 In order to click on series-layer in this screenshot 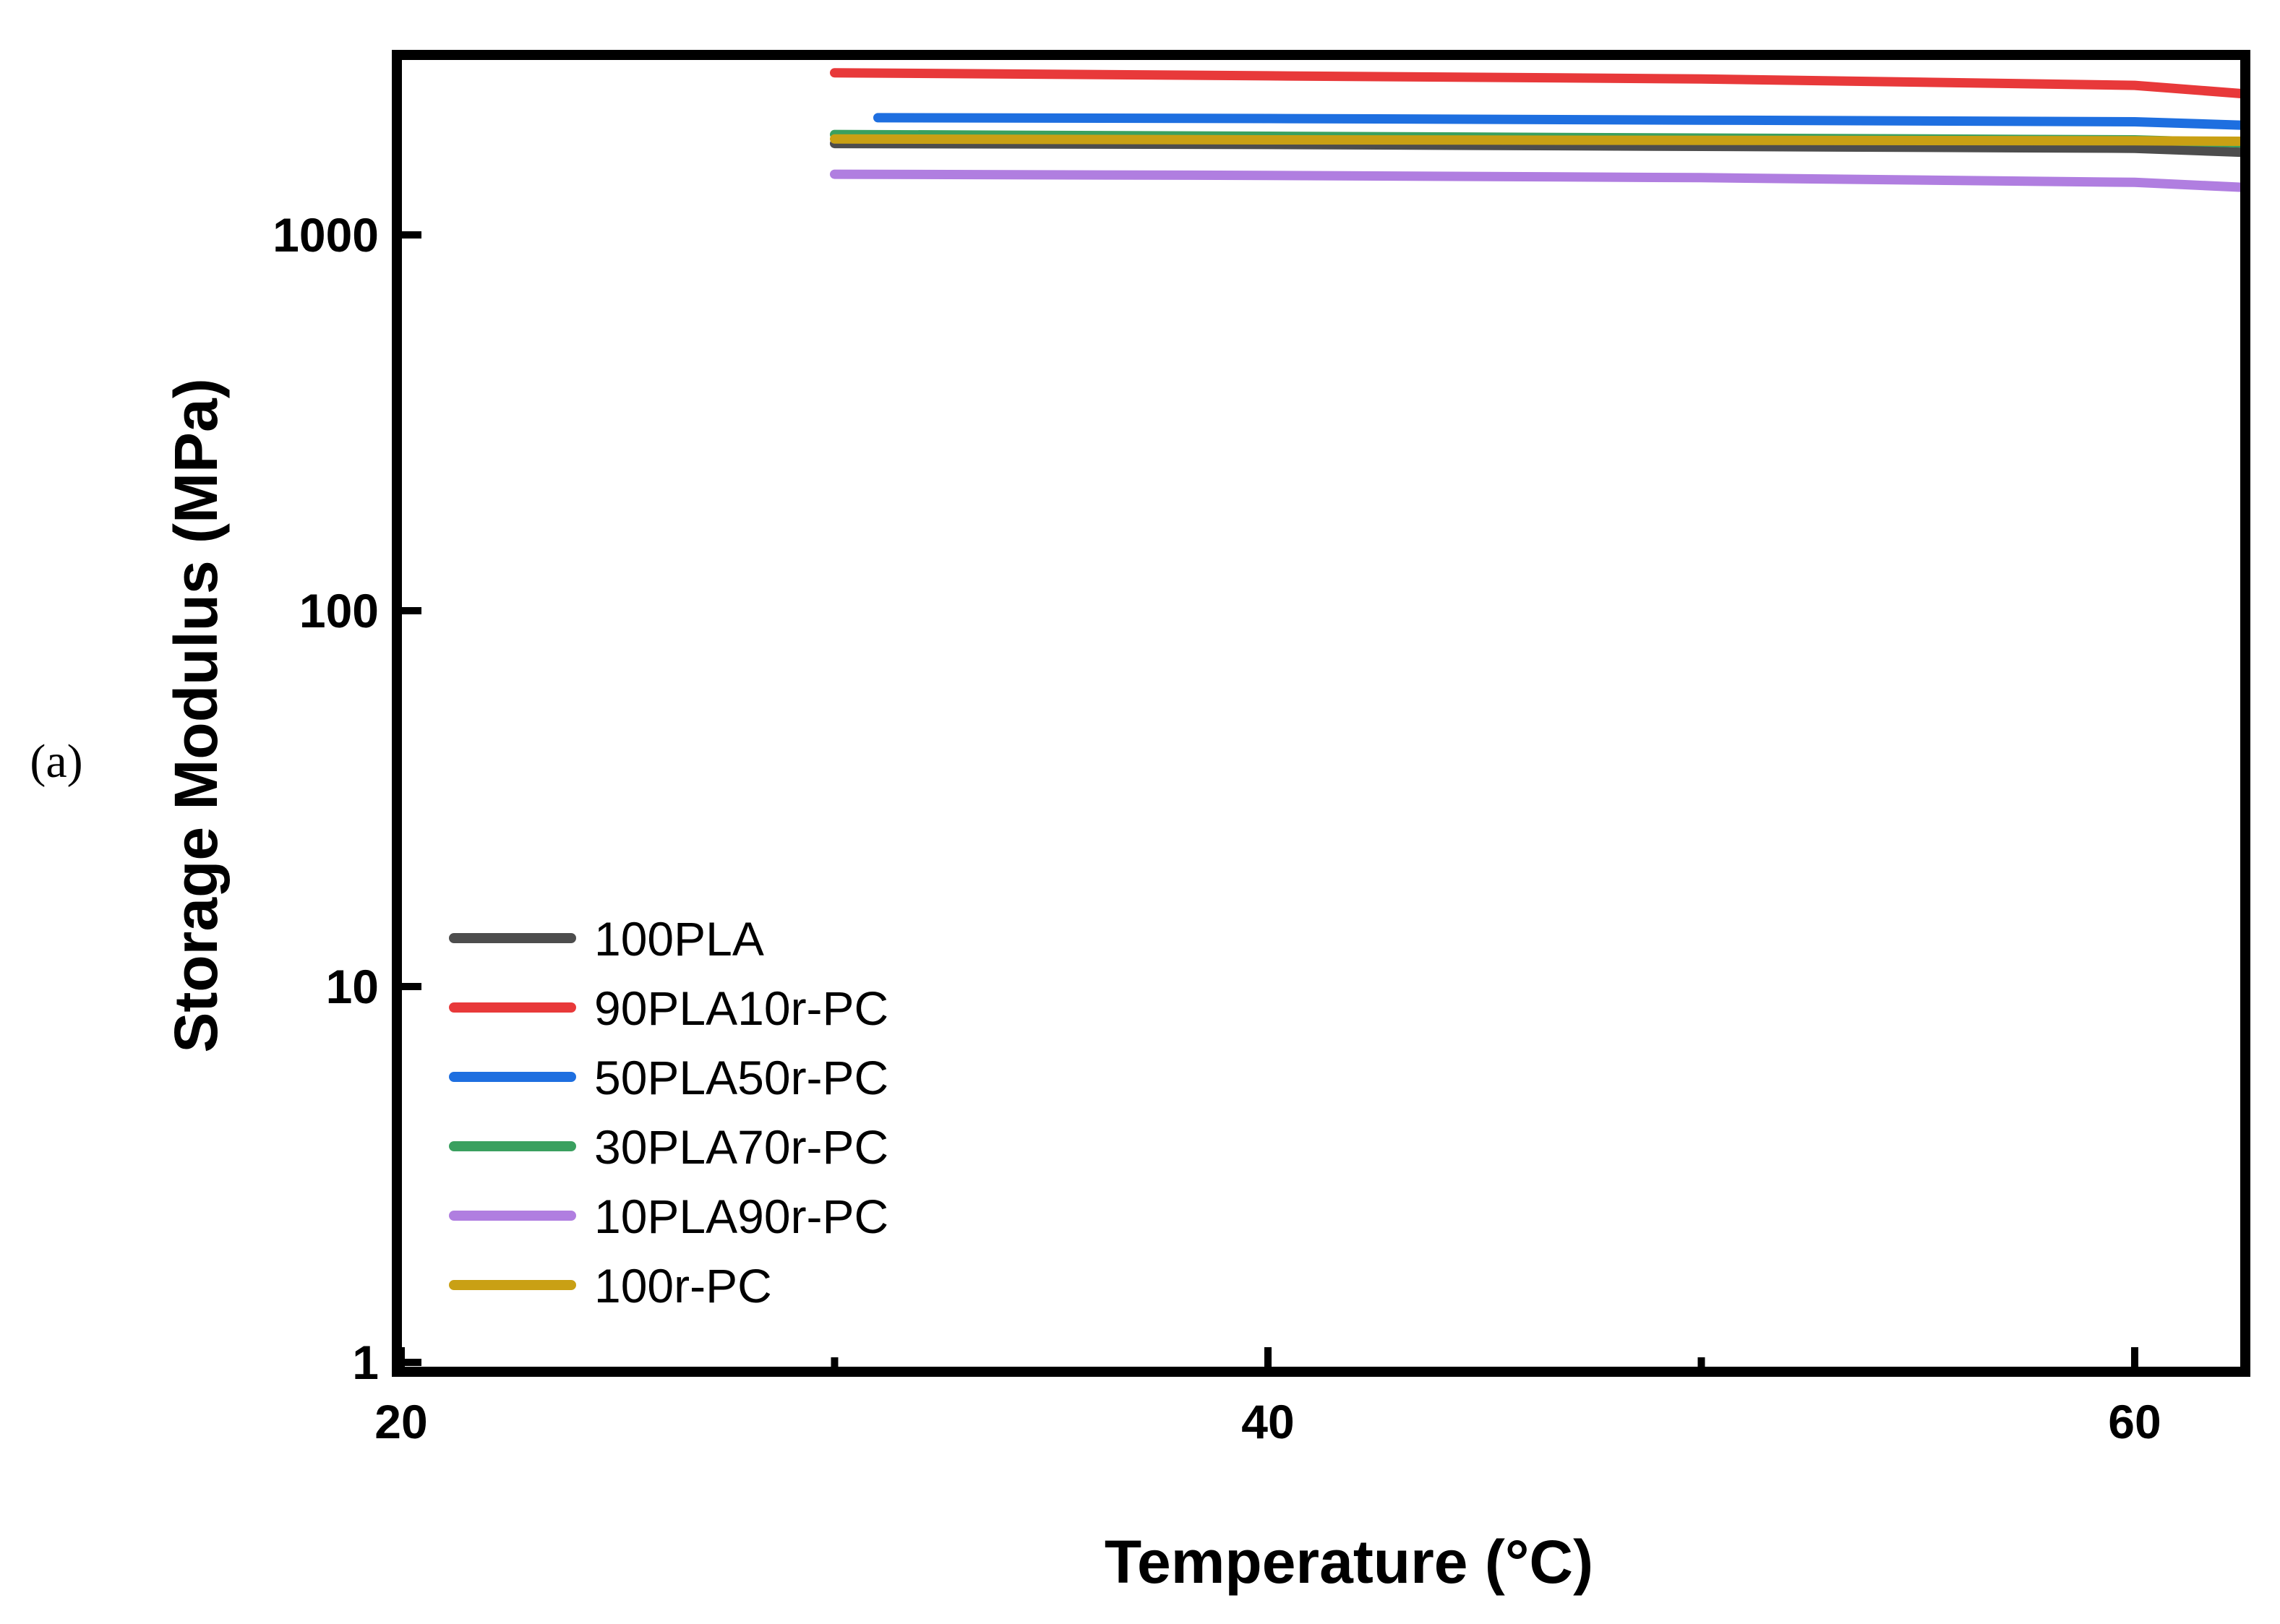, I will do `click(1537, 130)`.